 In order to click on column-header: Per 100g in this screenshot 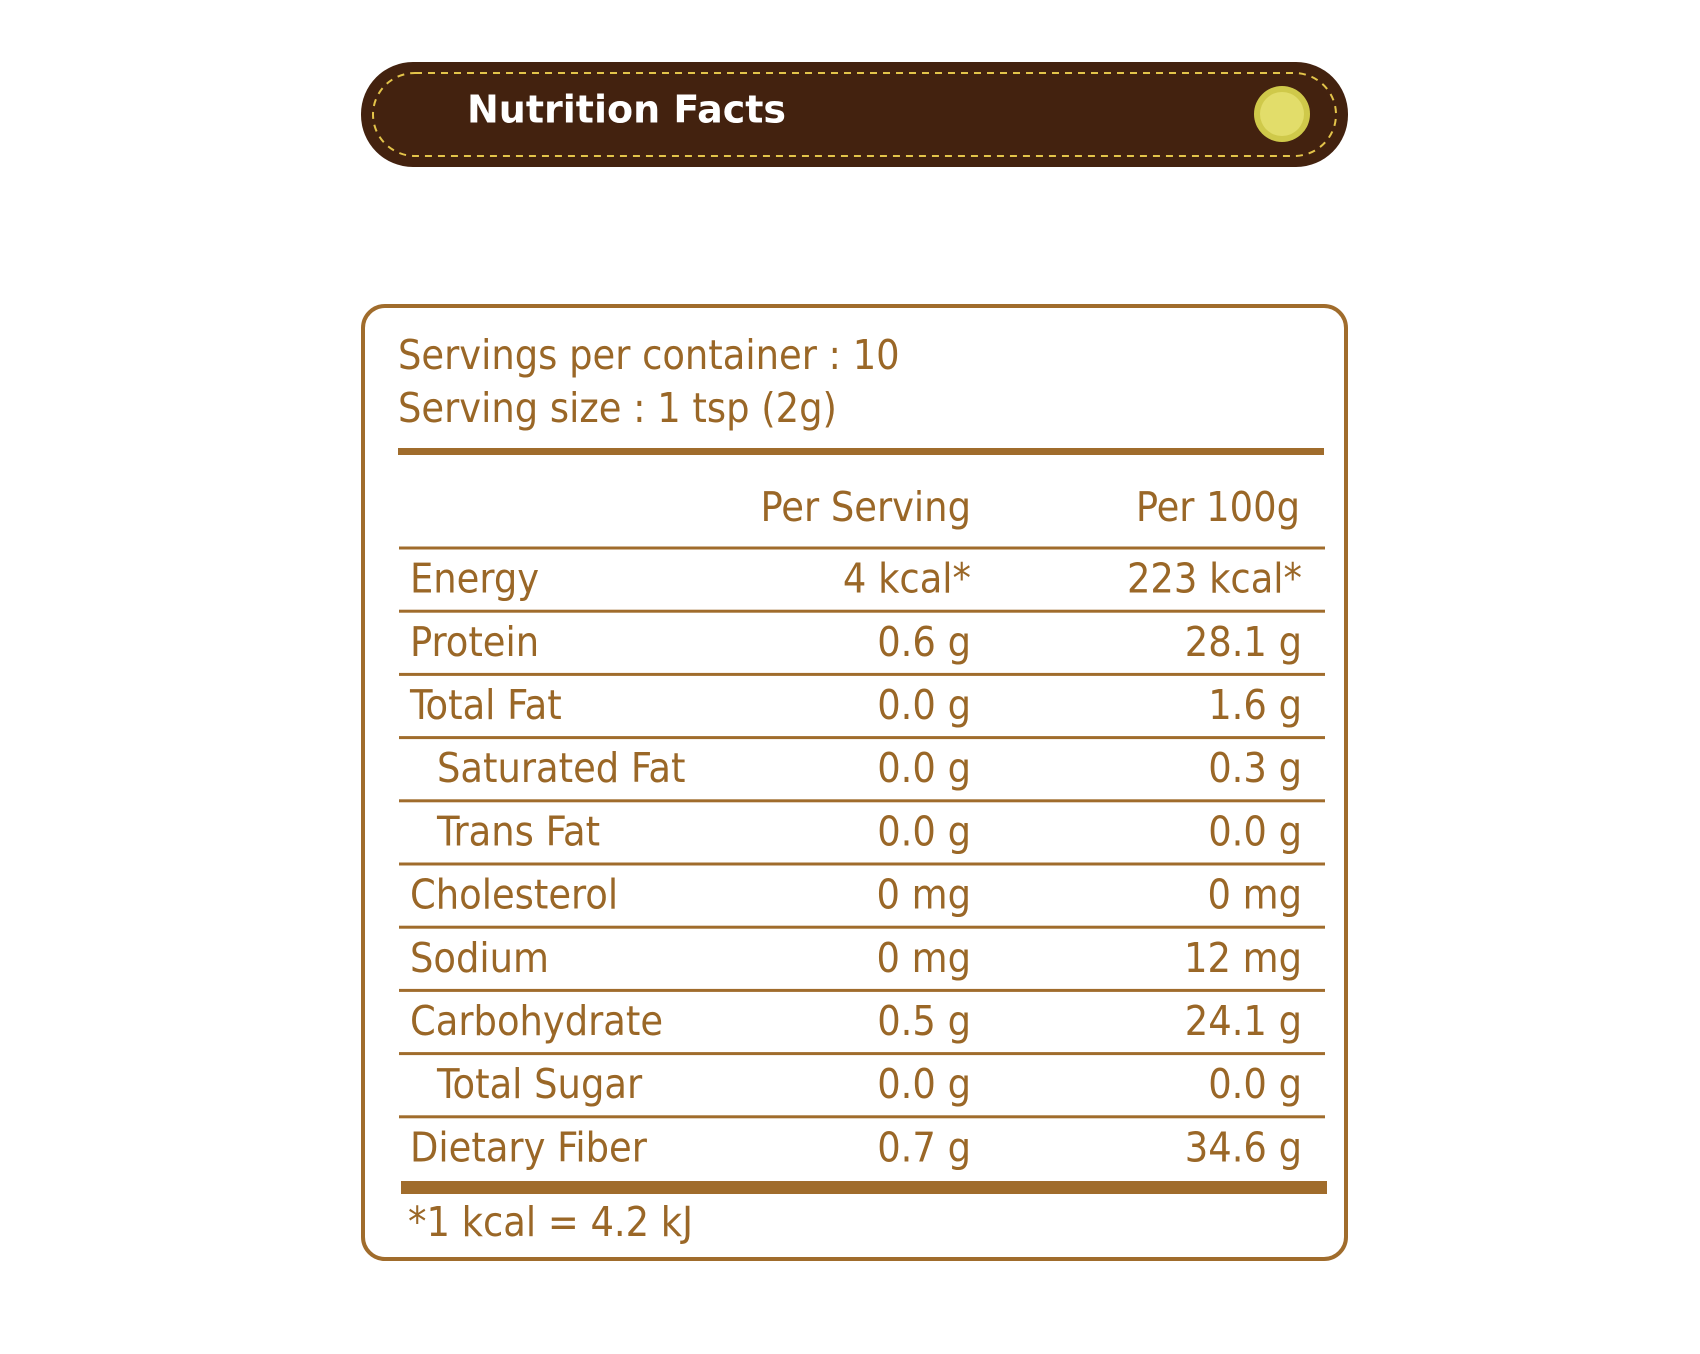, I will do `click(1218, 507)`.